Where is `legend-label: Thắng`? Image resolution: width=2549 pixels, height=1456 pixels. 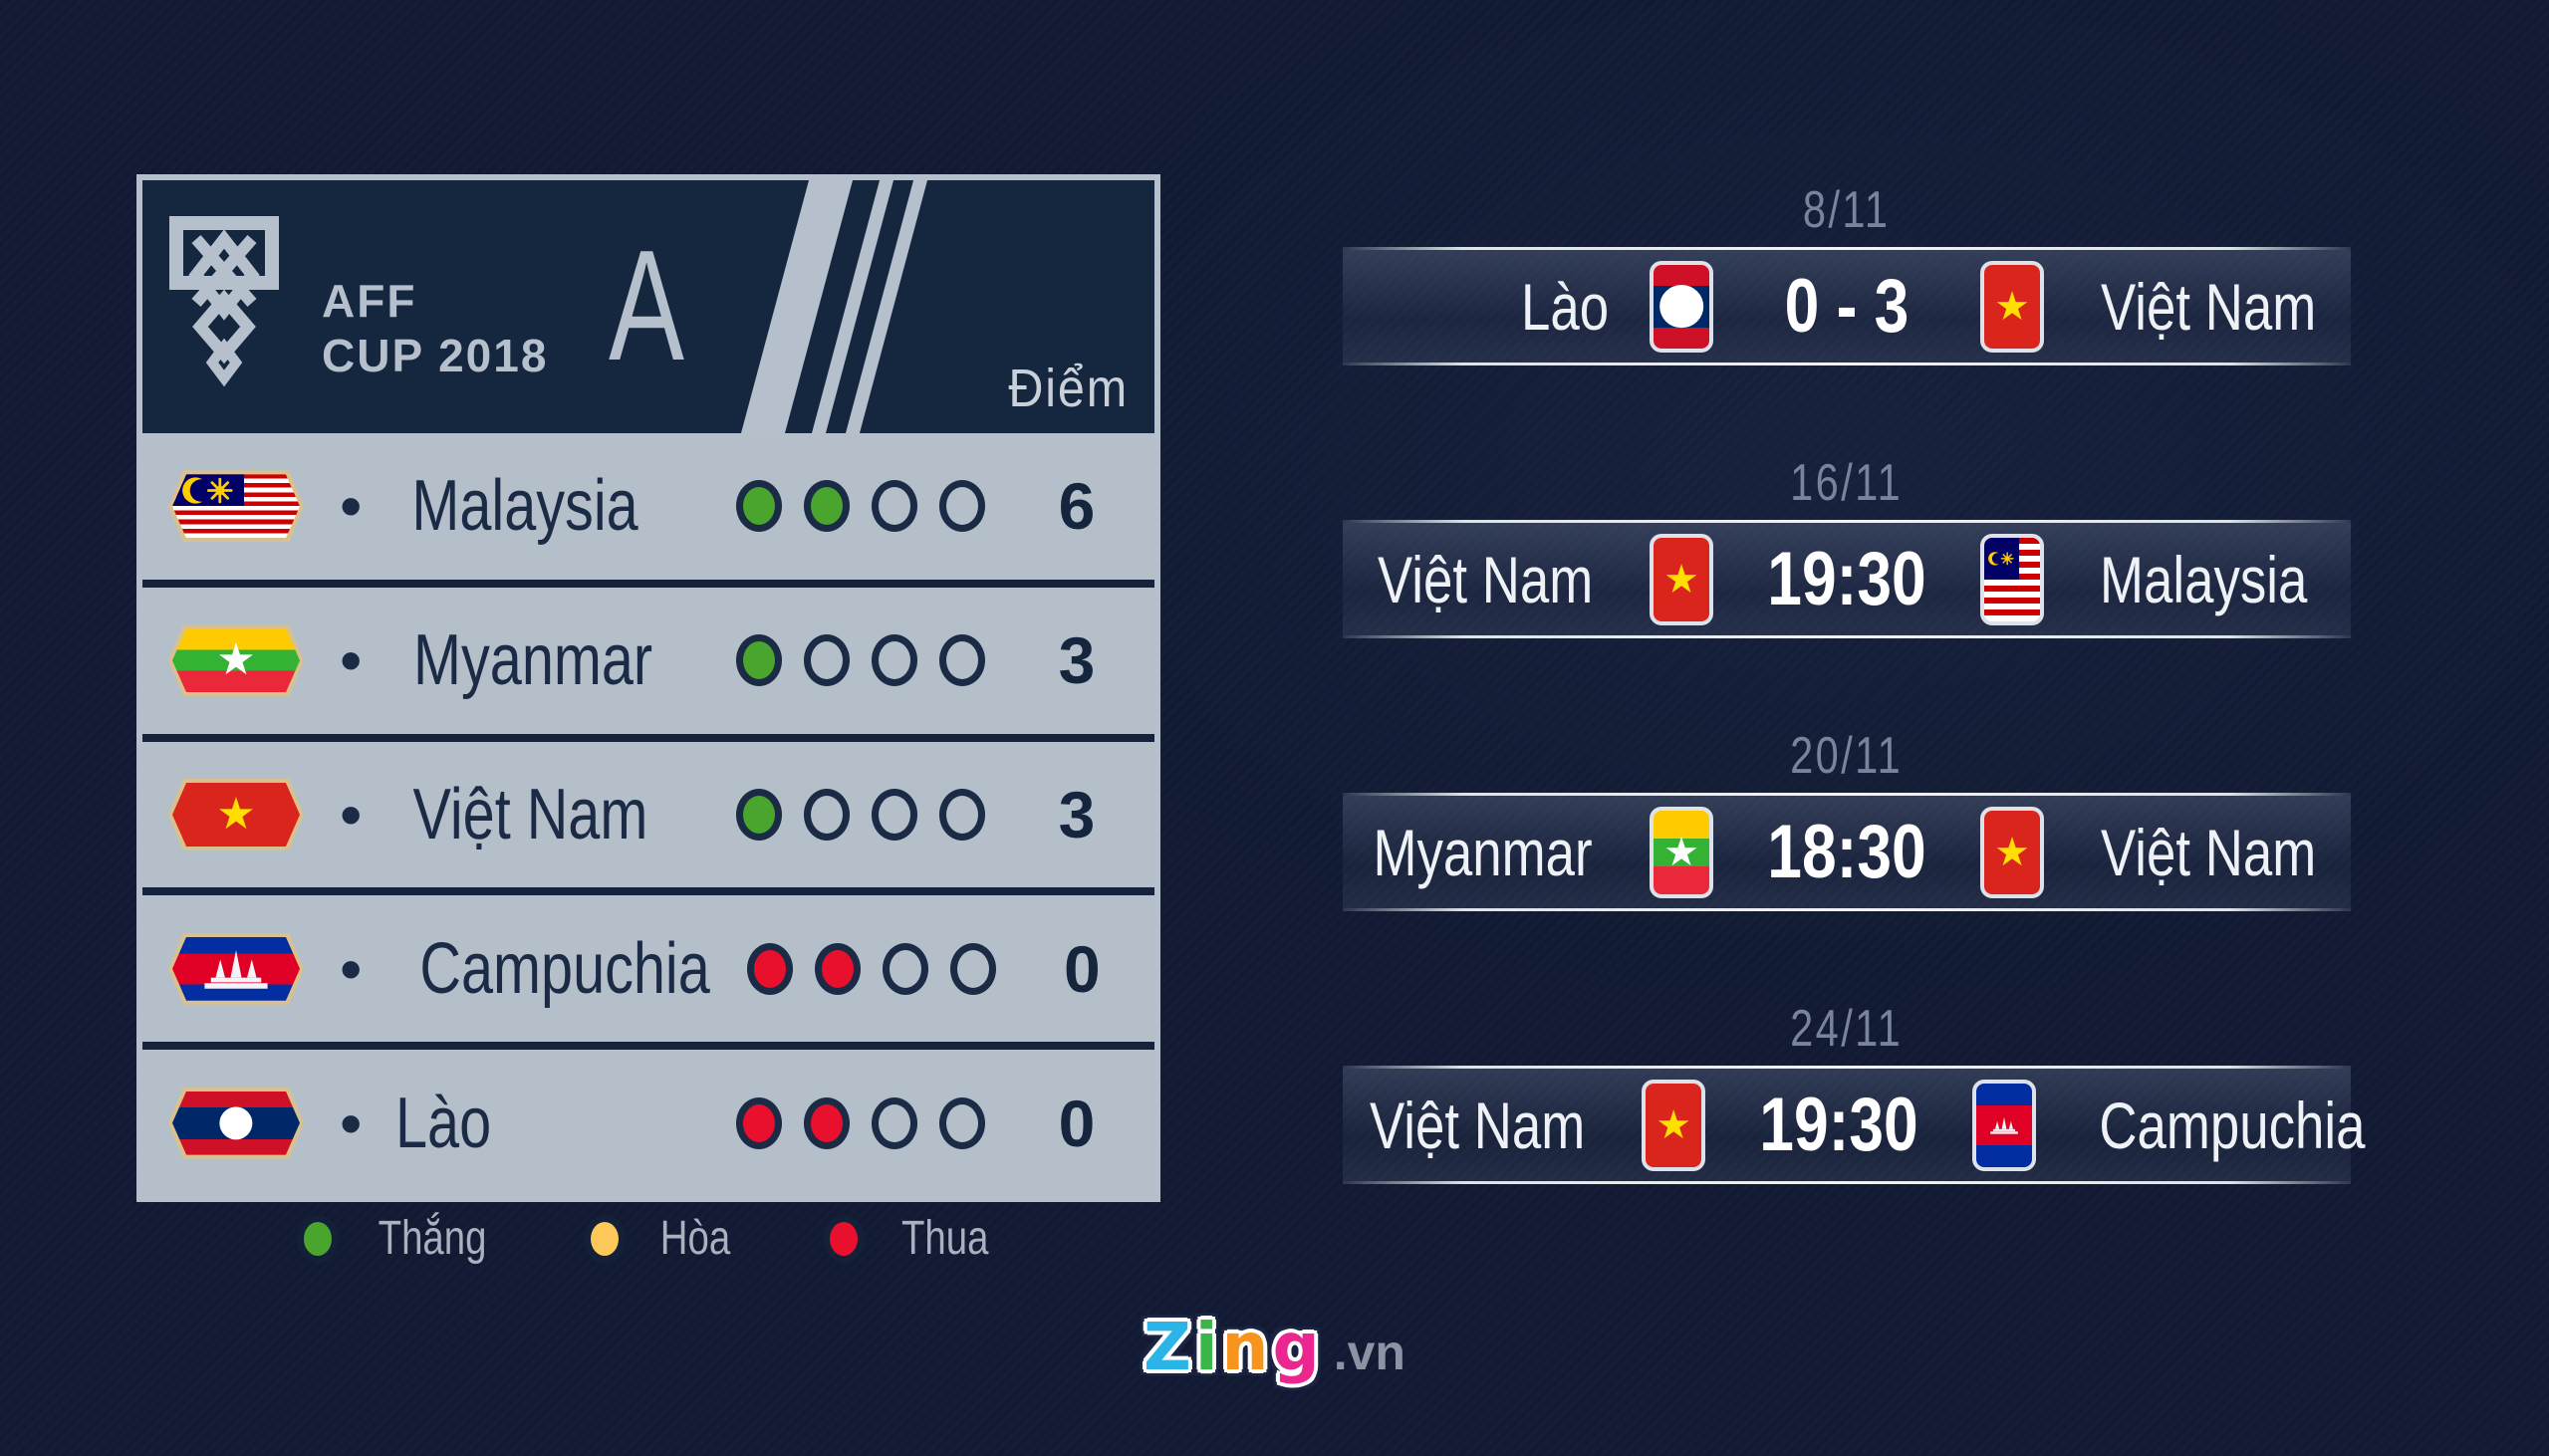 legend-label: Thắng is located at coordinates (433, 1238).